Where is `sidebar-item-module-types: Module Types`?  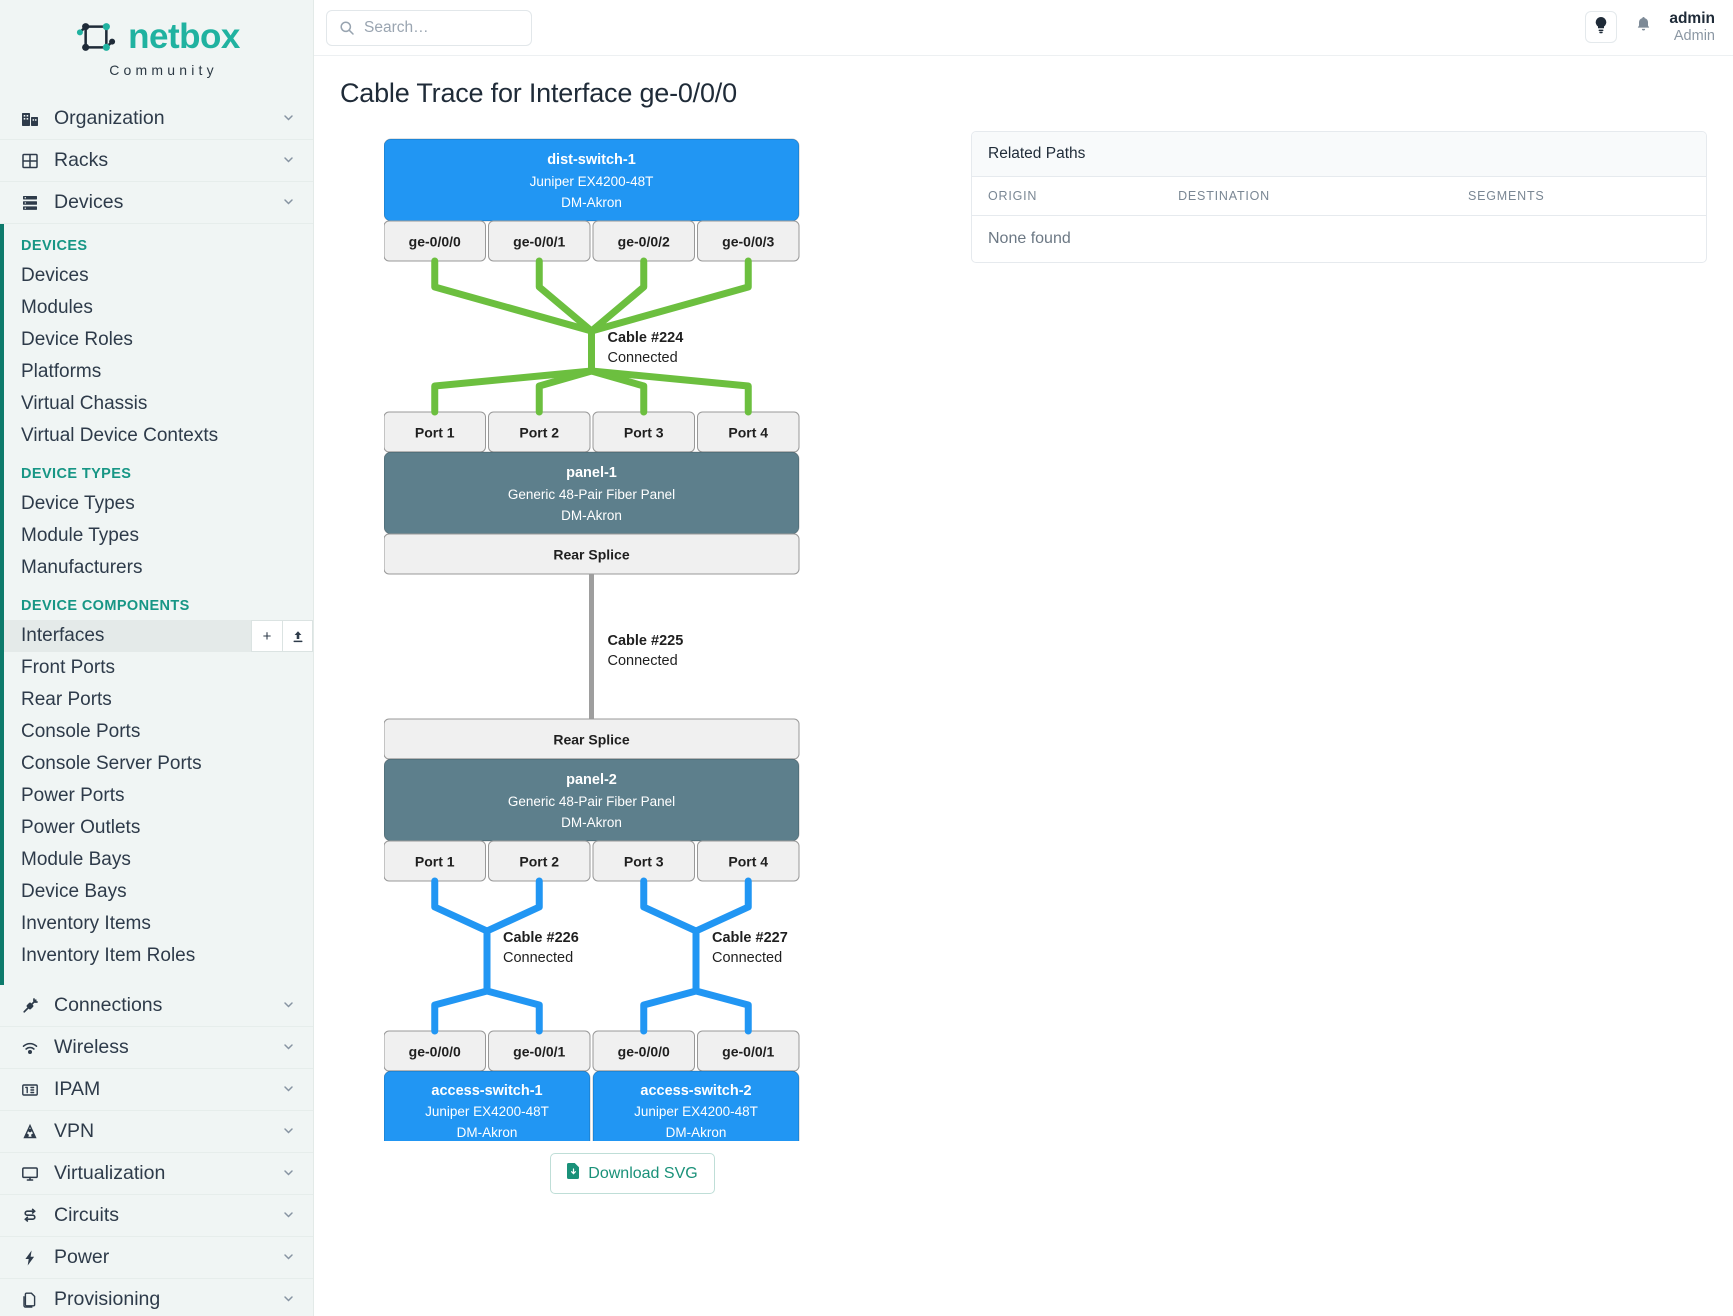
sidebar-item-module-types: Module Types is located at coordinates (158, 536).